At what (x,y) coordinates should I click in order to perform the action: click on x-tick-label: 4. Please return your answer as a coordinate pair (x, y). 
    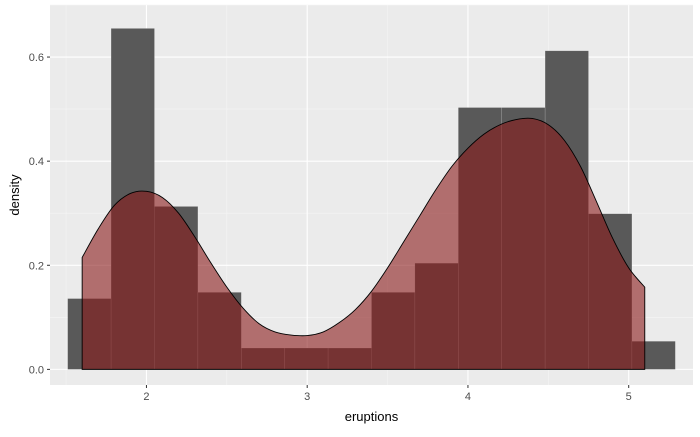
    Looking at the image, I should click on (468, 397).